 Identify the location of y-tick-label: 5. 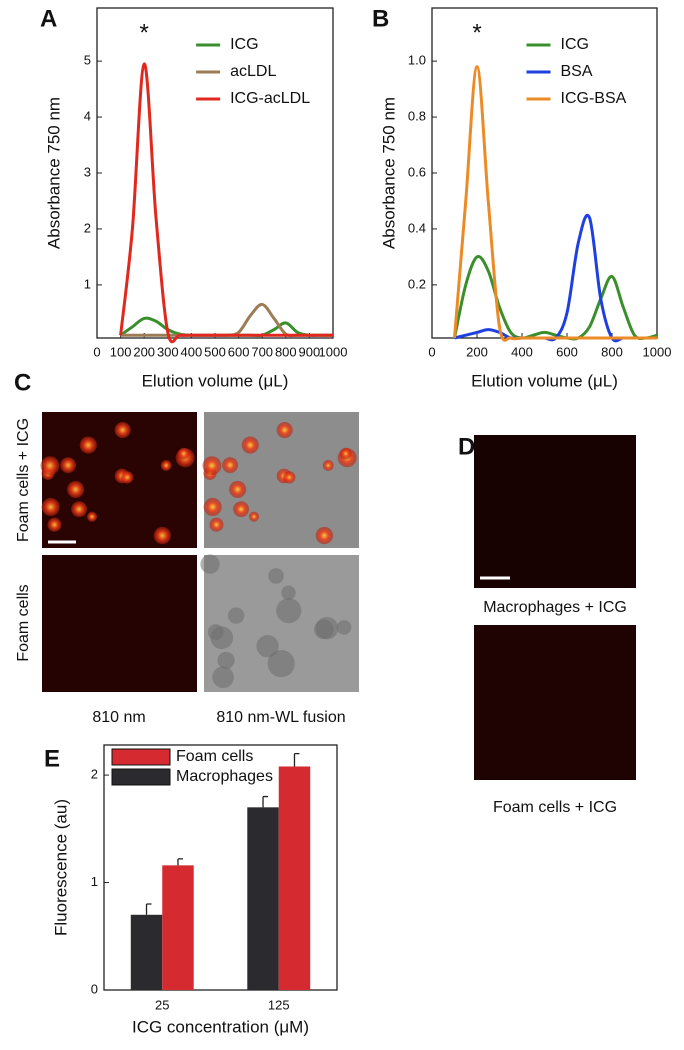
(87, 60).